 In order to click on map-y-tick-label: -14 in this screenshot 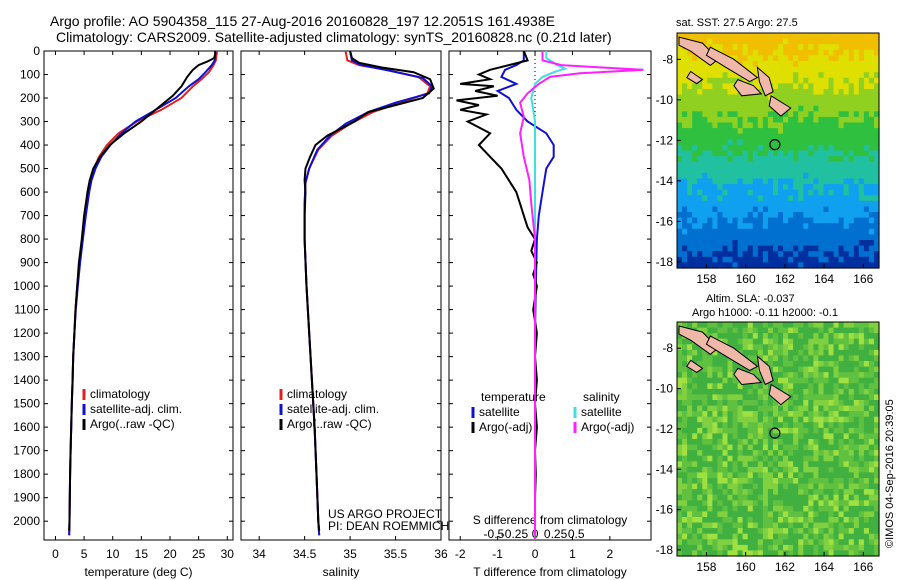, I will do `click(665, 469)`.